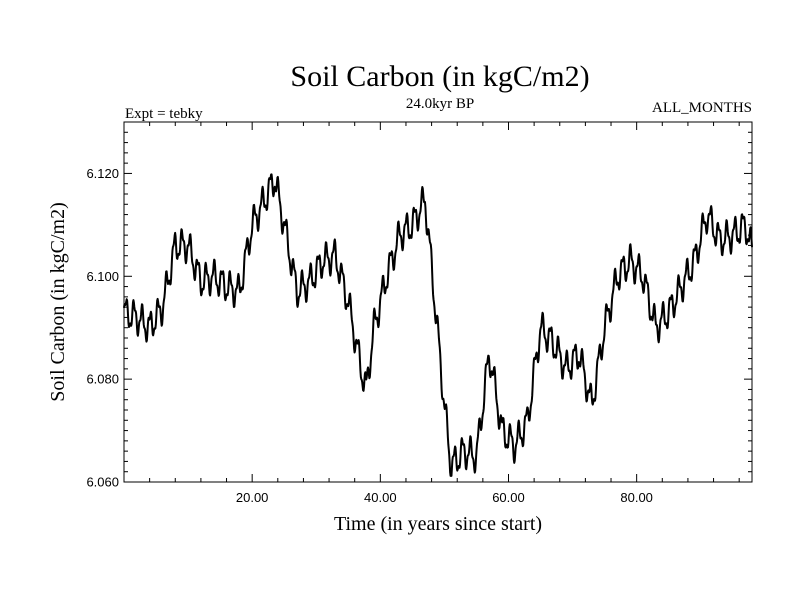 Image resolution: width=800 pixels, height=600 pixels. Describe the element at coordinates (102, 173) in the screenshot. I see `y-tick-label: 6.120` at that location.